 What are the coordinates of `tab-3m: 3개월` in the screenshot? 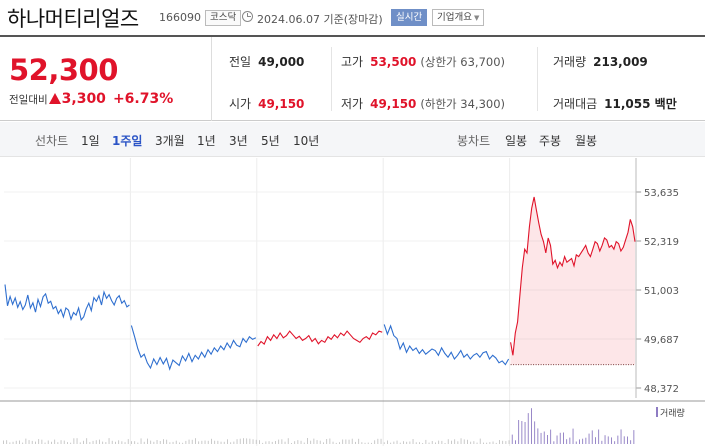 It's located at (170, 141).